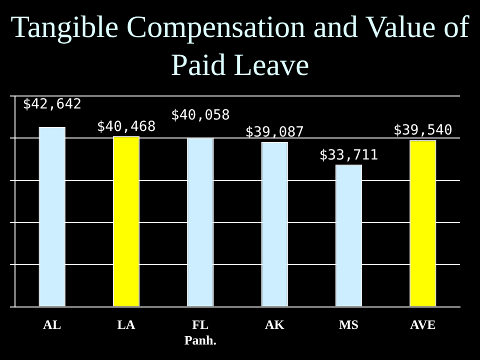 The image size is (480, 360). Describe the element at coordinates (348, 324) in the screenshot. I see `x-tick-label: MS` at that location.